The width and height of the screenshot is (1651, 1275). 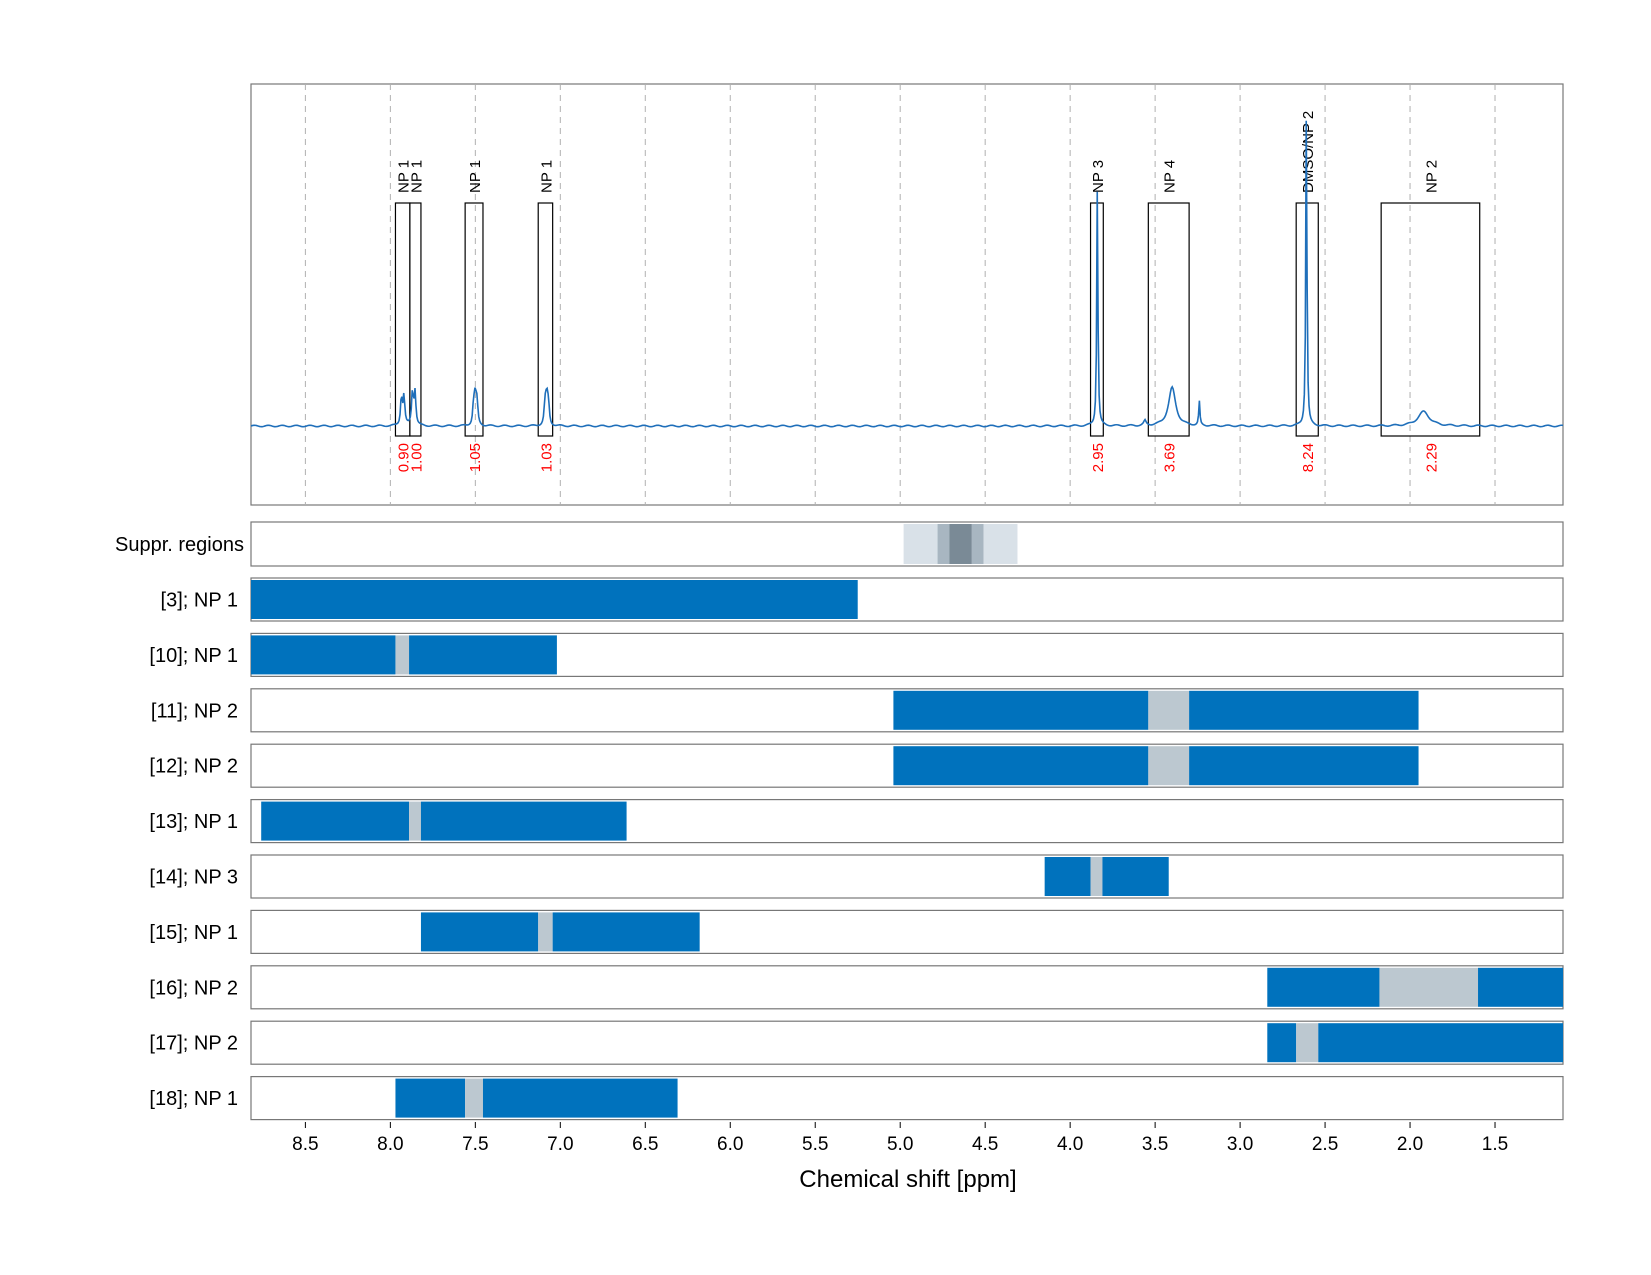 I want to click on interval-row: [11]; NP 2, so click(x=857, y=710).